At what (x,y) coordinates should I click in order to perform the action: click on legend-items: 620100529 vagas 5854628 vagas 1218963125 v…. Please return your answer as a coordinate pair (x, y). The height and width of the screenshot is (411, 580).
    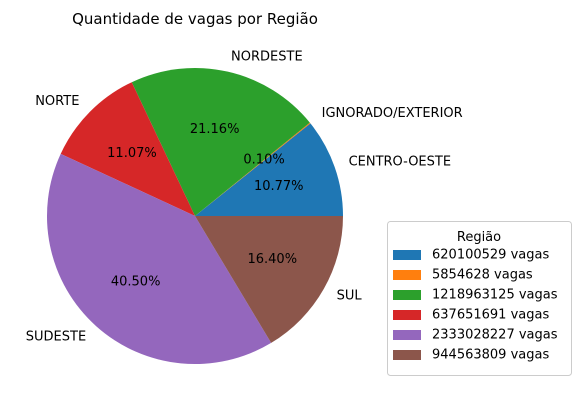
    Looking at the image, I should click on (475, 305).